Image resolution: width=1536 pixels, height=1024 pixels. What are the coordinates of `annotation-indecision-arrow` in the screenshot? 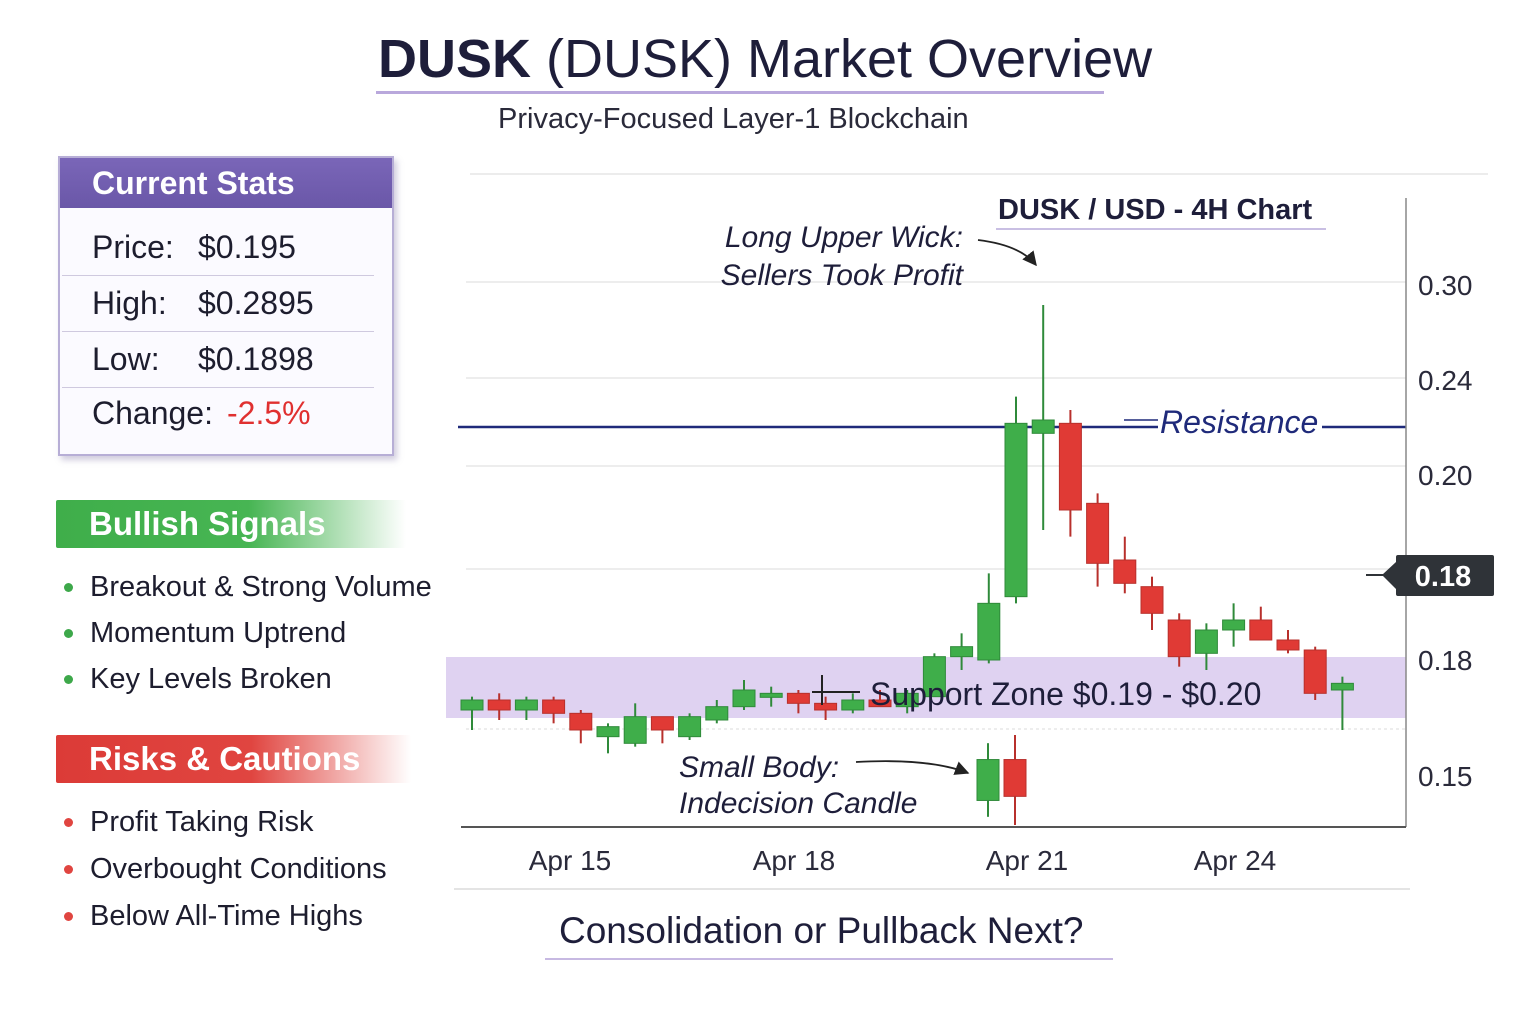 It's located at (912, 767).